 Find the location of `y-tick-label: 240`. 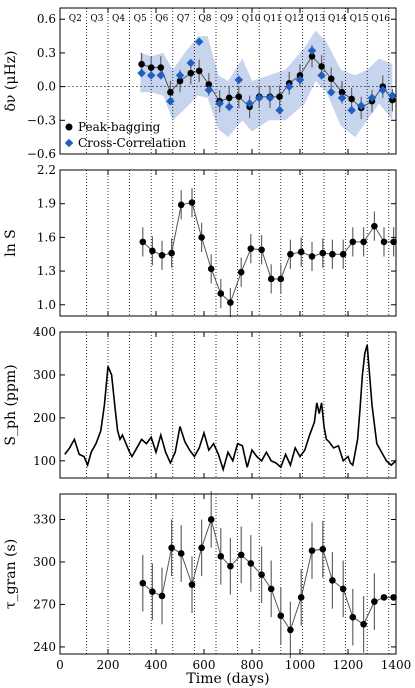

y-tick-label: 240 is located at coordinates (44, 647).